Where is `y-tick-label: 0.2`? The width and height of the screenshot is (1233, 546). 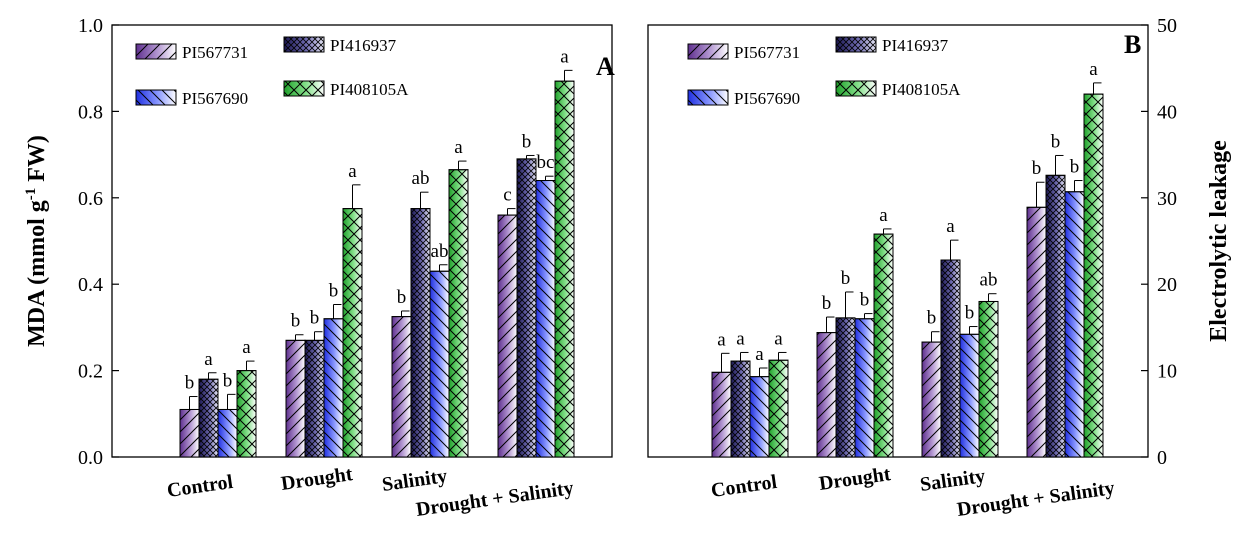
y-tick-label: 0.2 is located at coordinates (90, 372).